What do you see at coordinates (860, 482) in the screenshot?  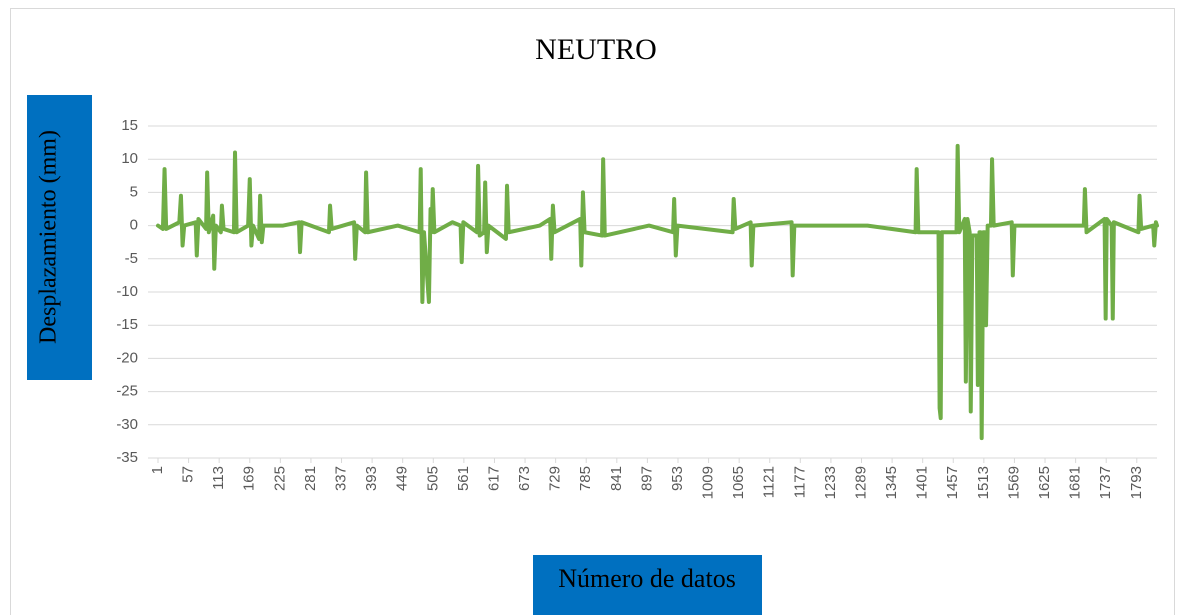 I see `x-tick-label: 1289` at bounding box center [860, 482].